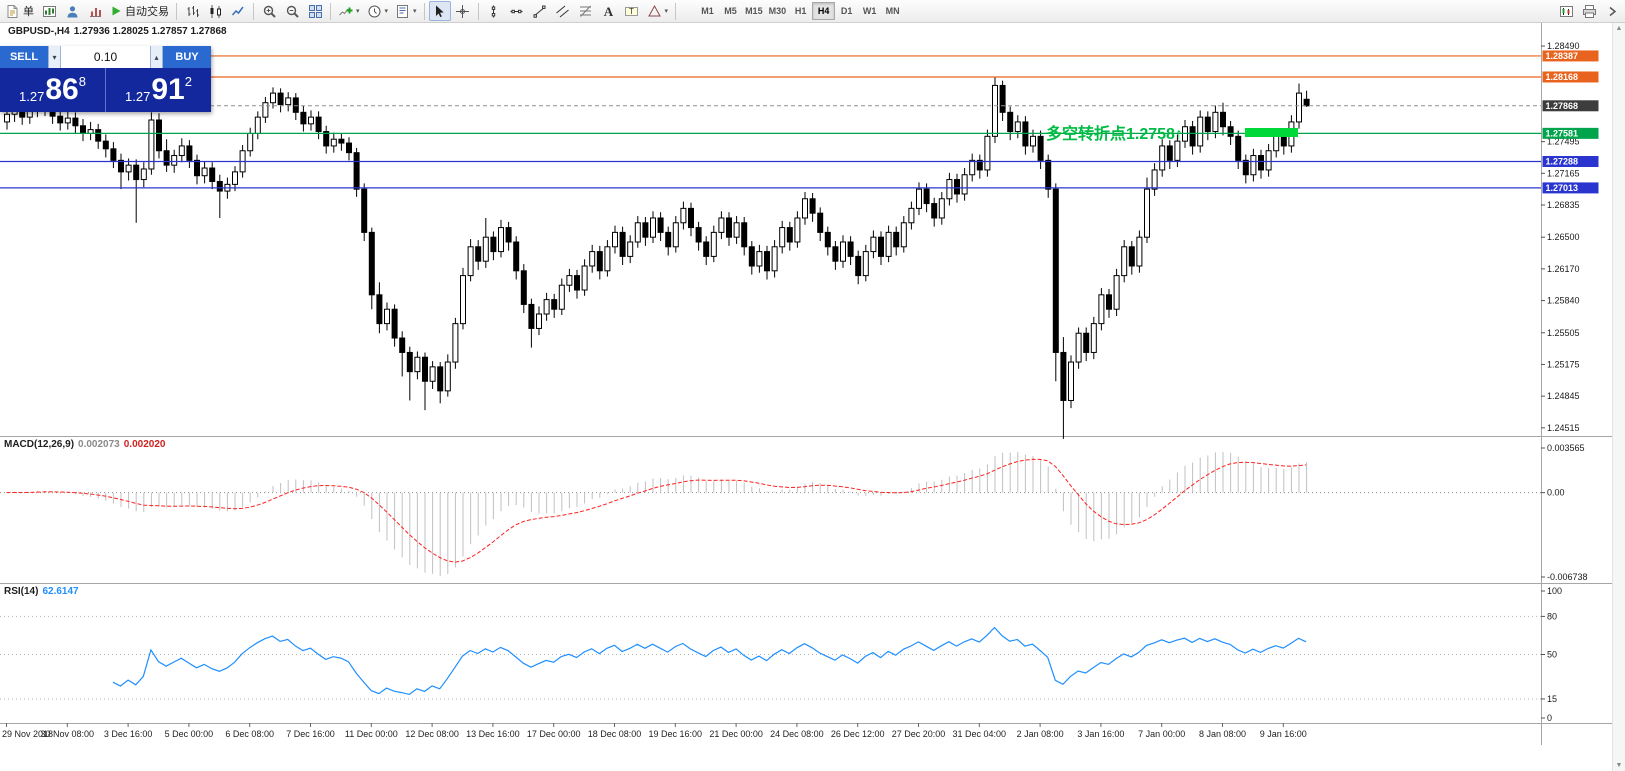  What do you see at coordinates (292, 11) in the screenshot?
I see `zoom-out-icon` at bounding box center [292, 11].